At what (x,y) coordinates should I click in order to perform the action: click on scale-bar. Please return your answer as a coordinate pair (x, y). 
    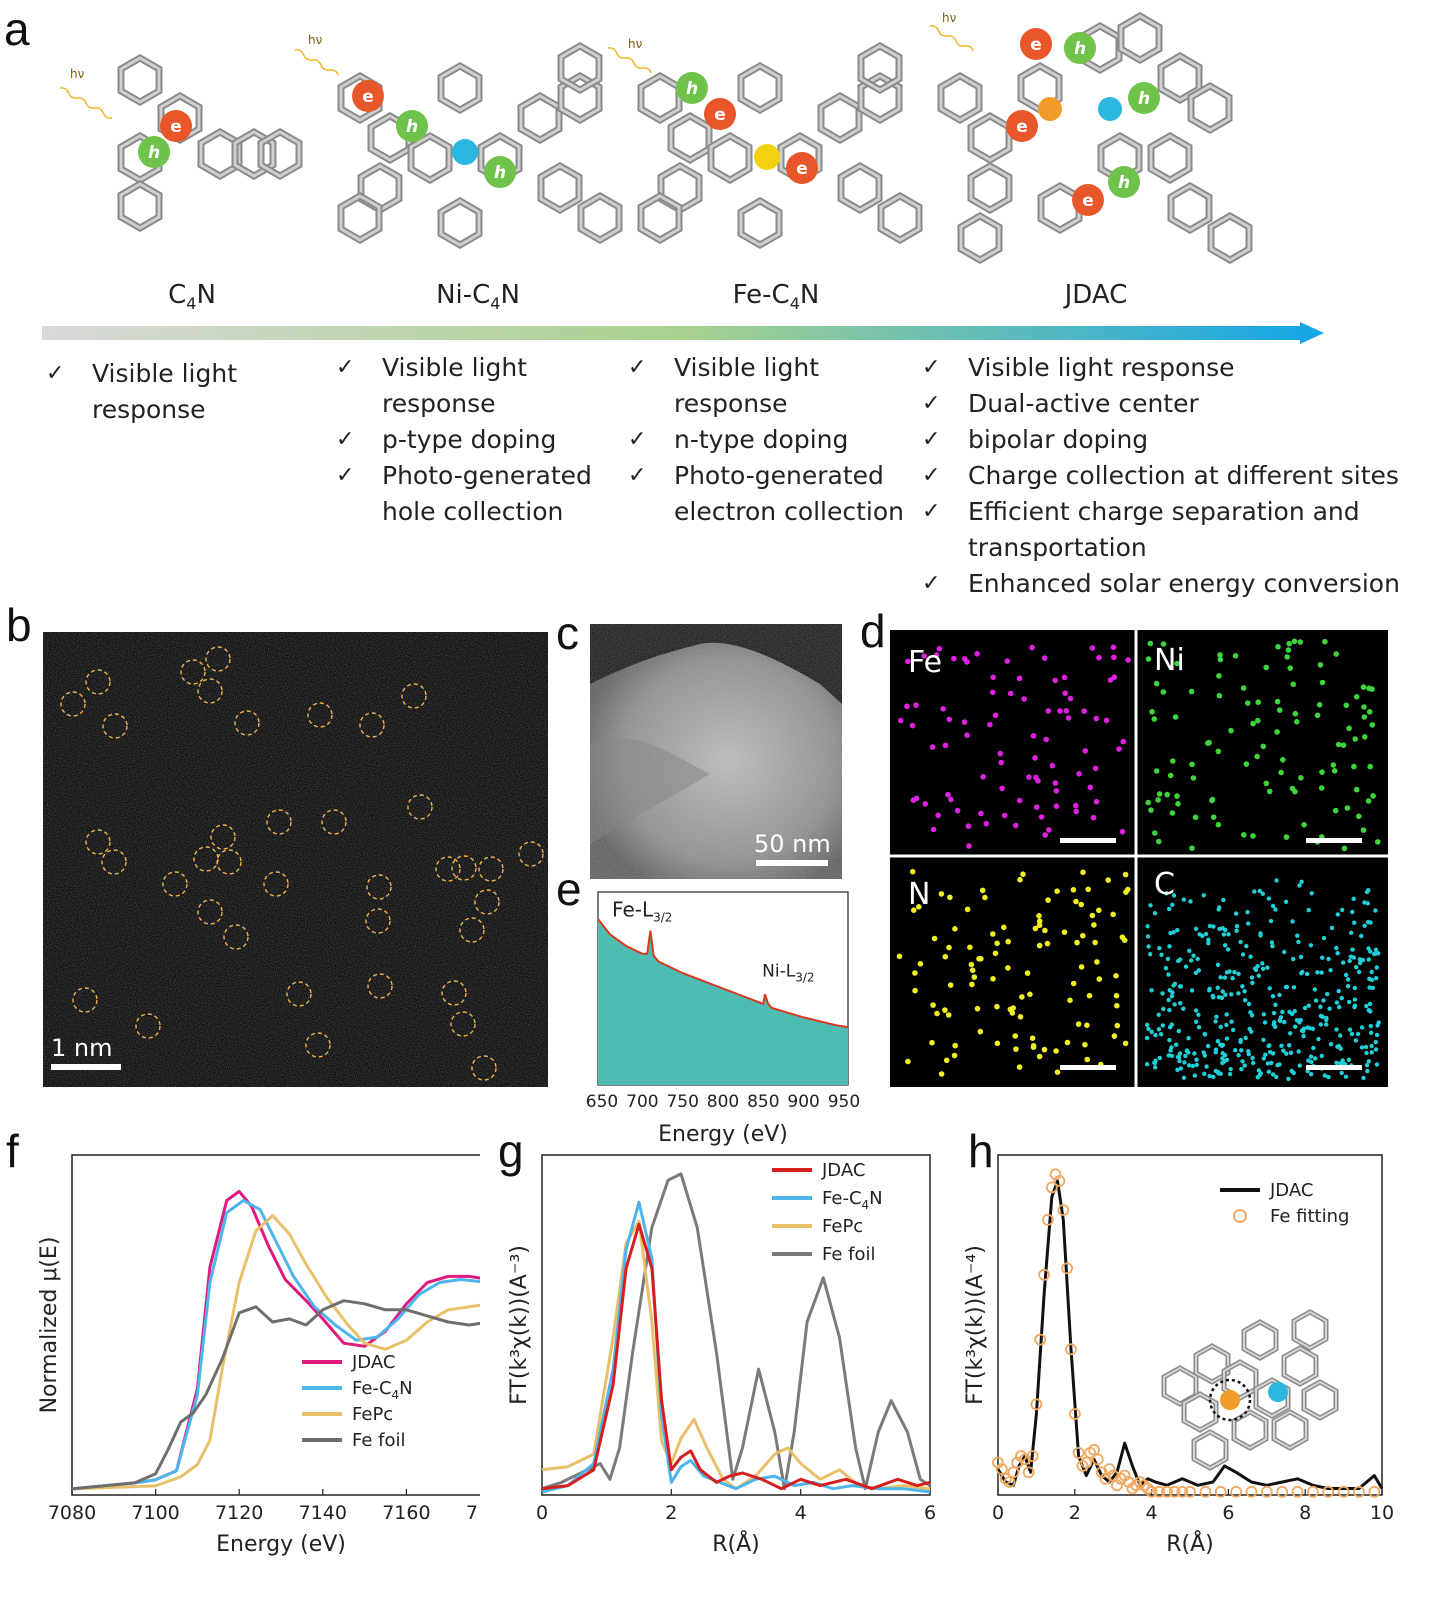
    Looking at the image, I should click on (792, 863).